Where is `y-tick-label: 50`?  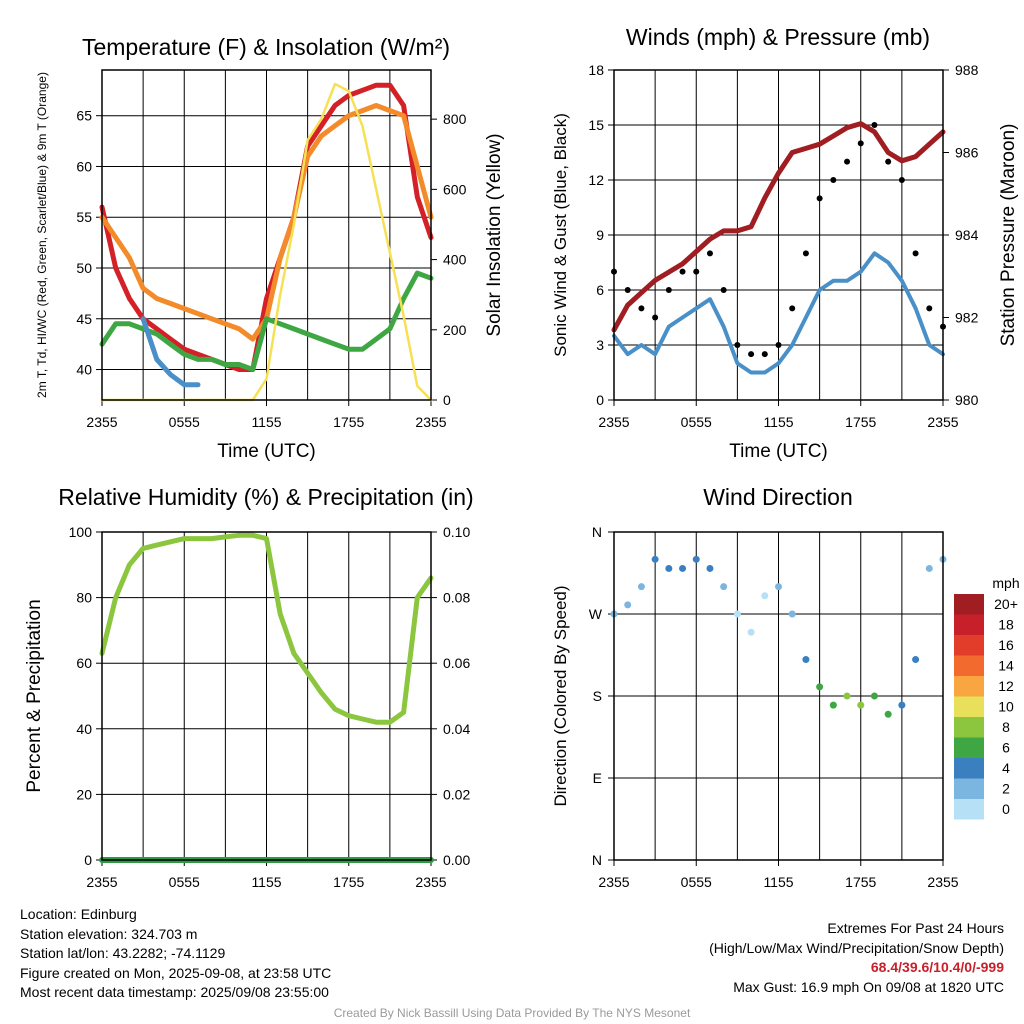
y-tick-label: 50 is located at coordinates (84, 268).